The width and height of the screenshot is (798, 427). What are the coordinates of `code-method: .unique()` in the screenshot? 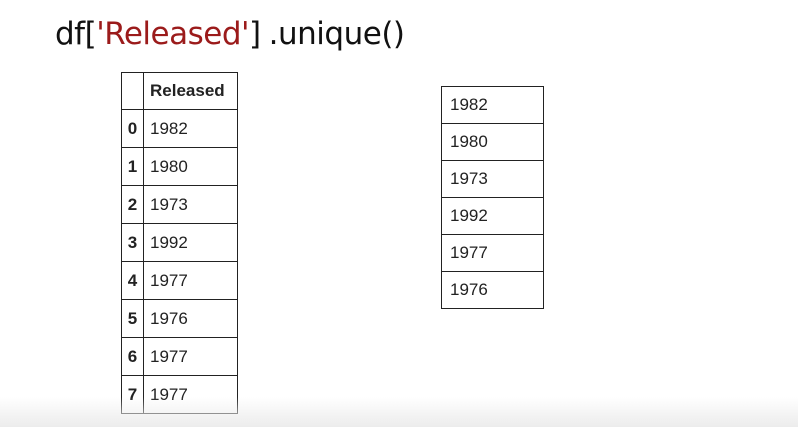 It's located at (336, 34).